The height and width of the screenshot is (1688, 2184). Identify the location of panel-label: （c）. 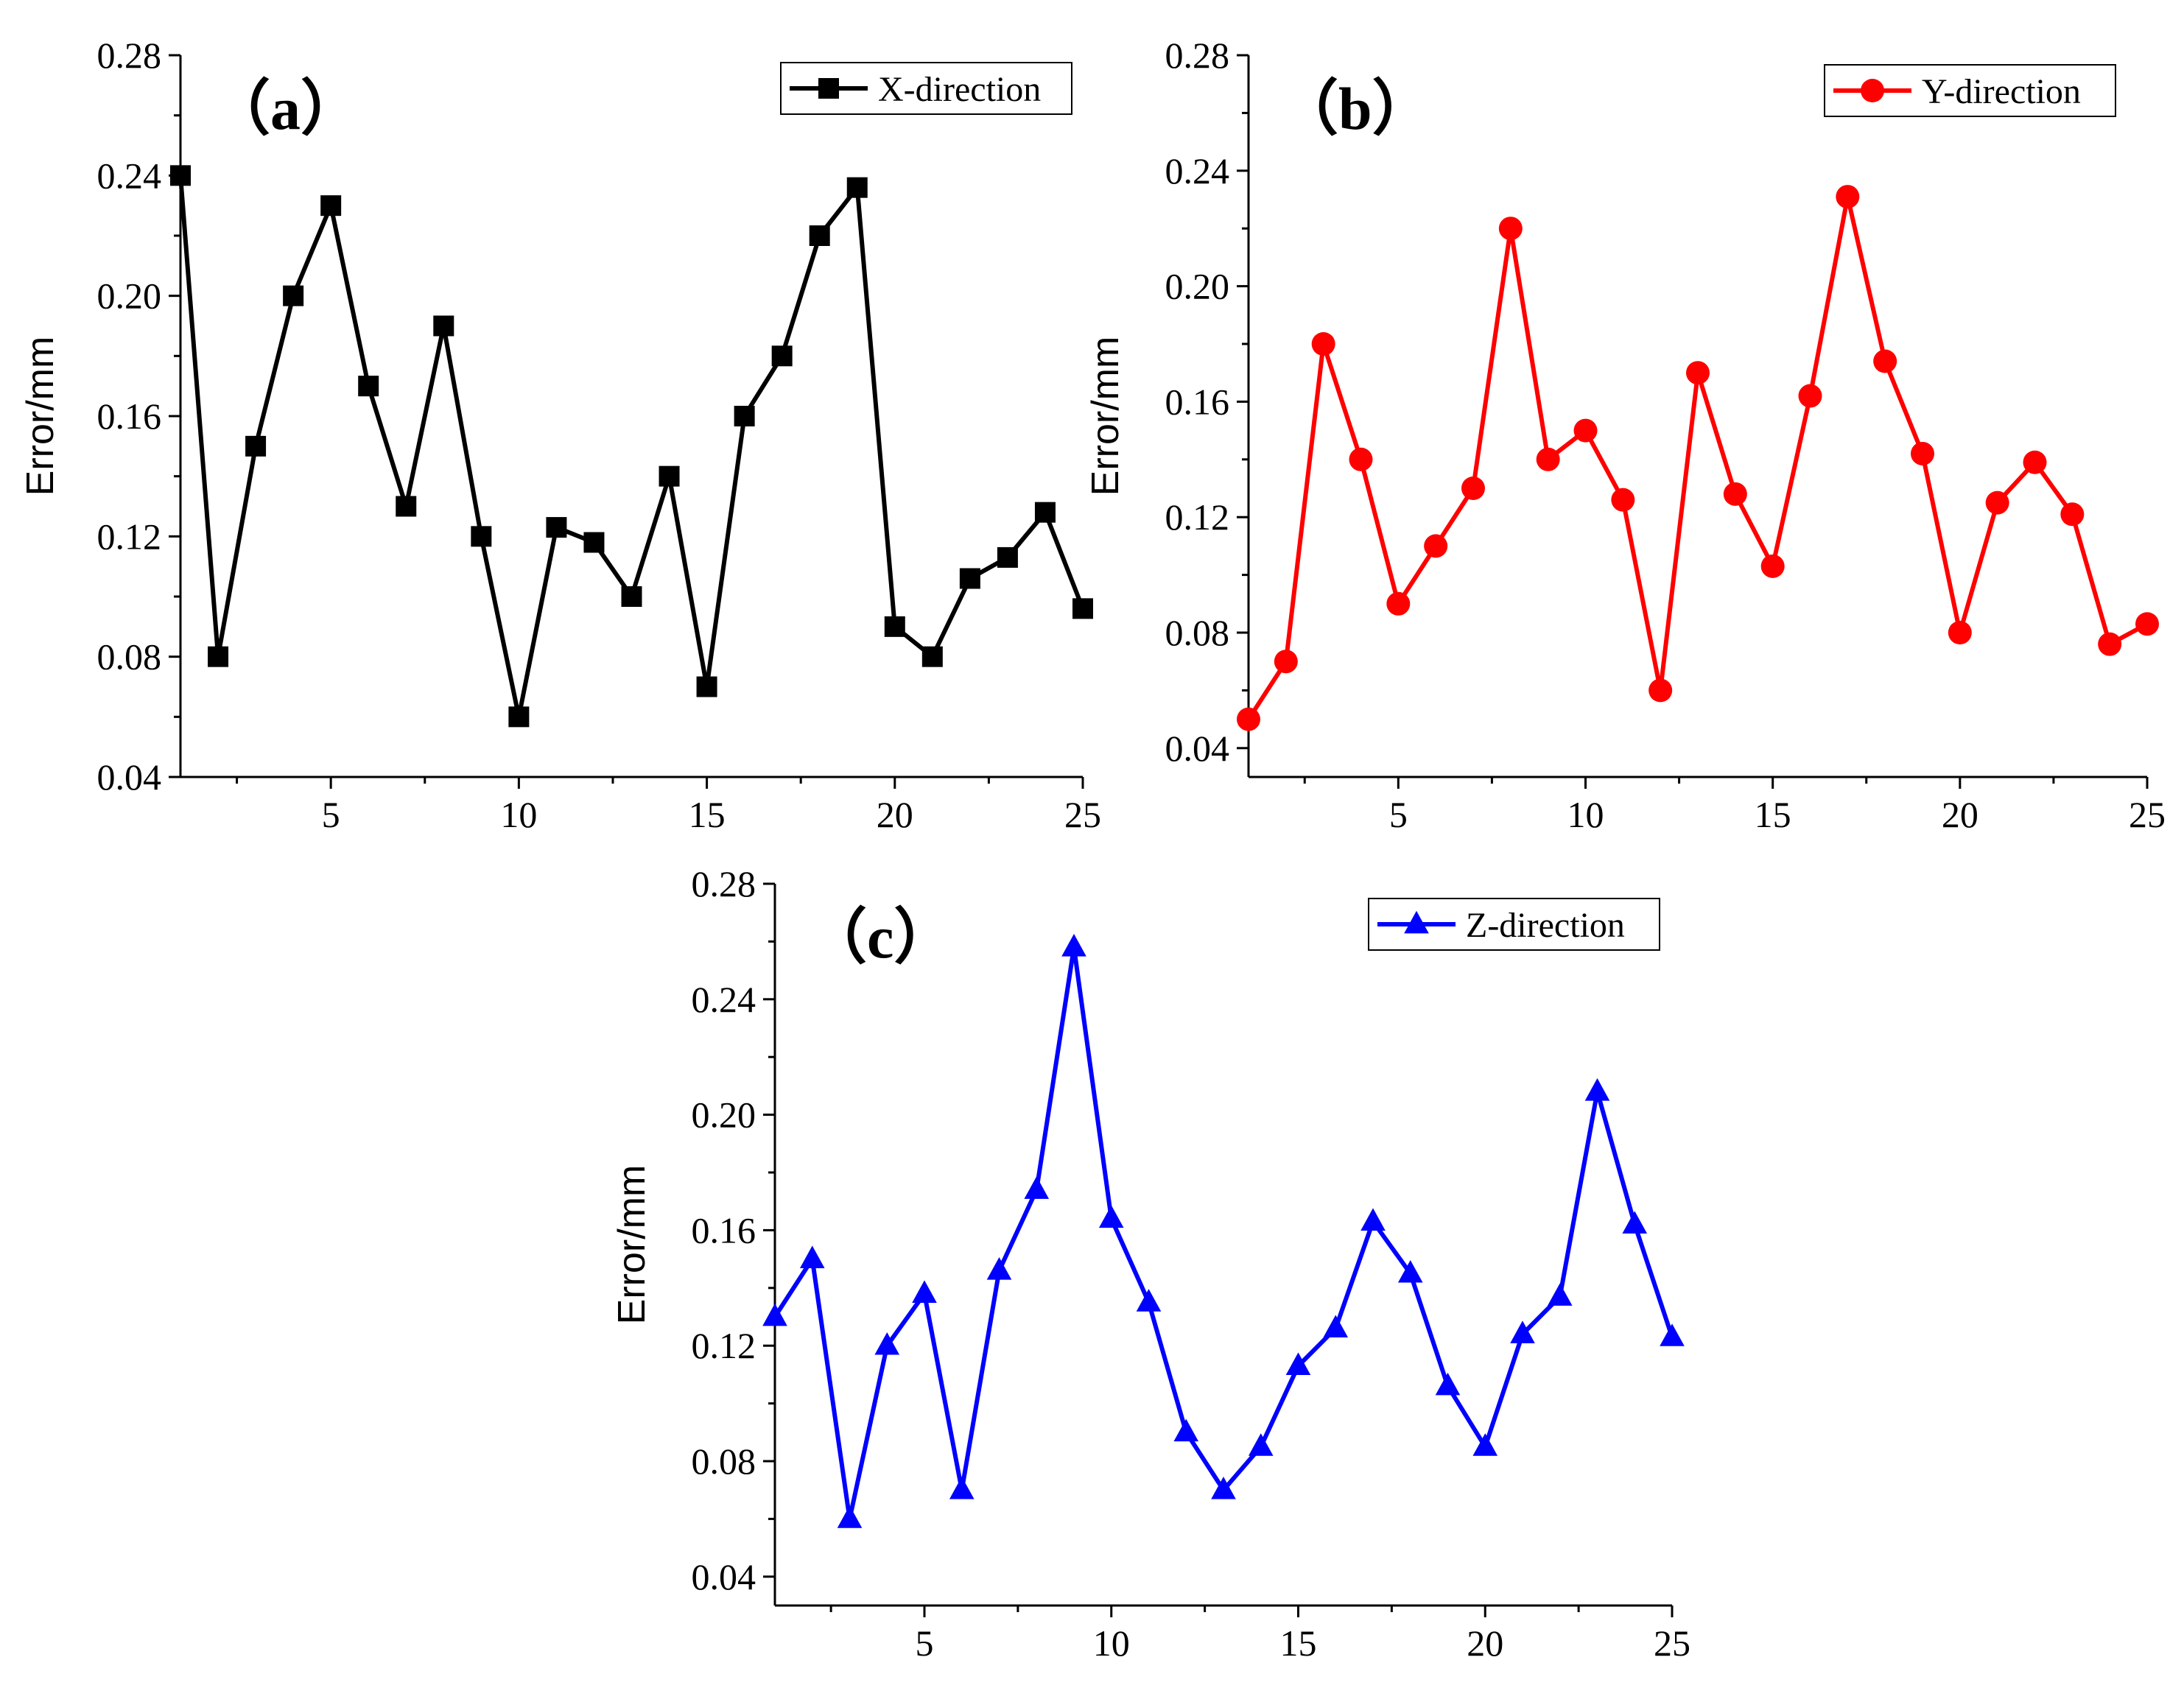
(881, 937).